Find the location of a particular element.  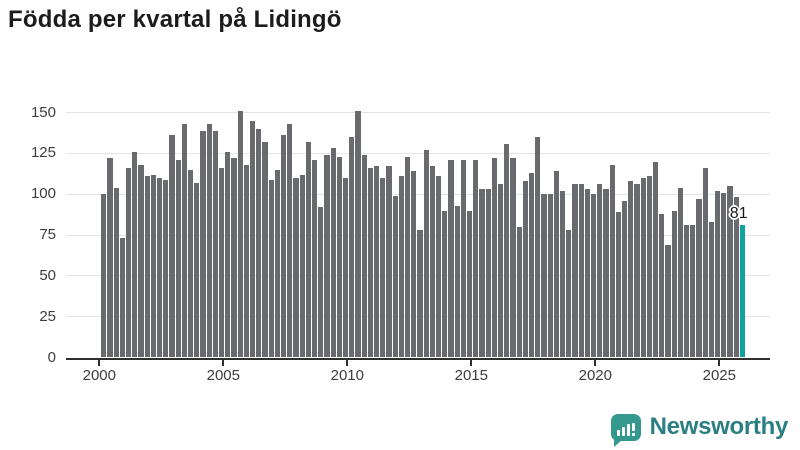

bar-2014-Q2 is located at coordinates (457, 281).